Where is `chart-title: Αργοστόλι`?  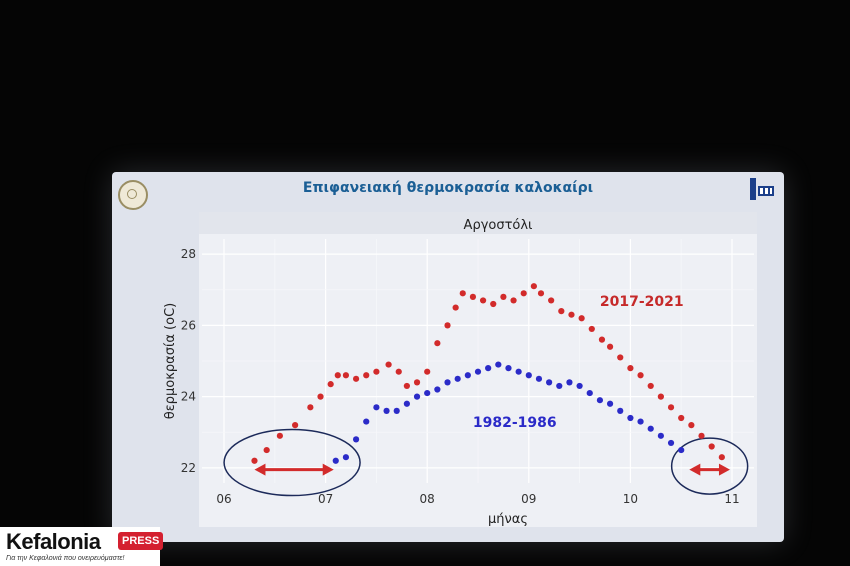
chart-title: Αργοστόλι is located at coordinates (498, 225).